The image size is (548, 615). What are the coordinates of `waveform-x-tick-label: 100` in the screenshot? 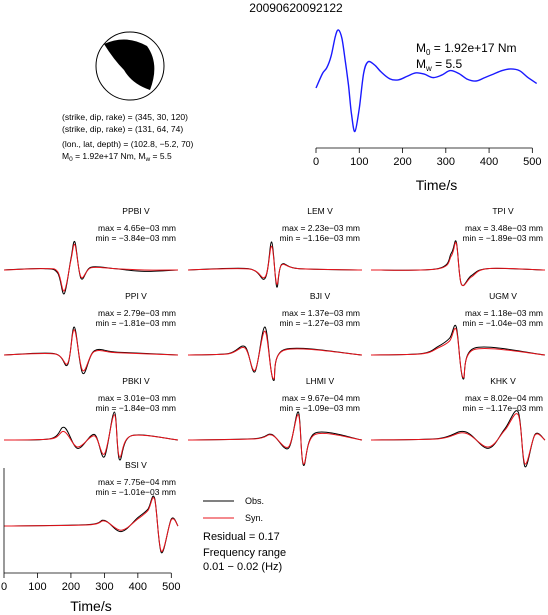 It's located at (37, 587).